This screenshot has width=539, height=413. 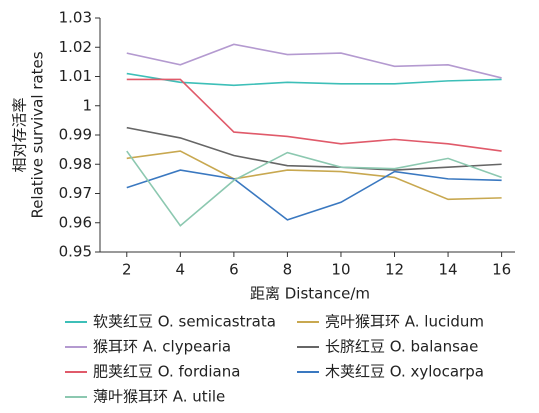 What do you see at coordinates (288, 270) in the screenshot?
I see `x-tick-label: 8` at bounding box center [288, 270].